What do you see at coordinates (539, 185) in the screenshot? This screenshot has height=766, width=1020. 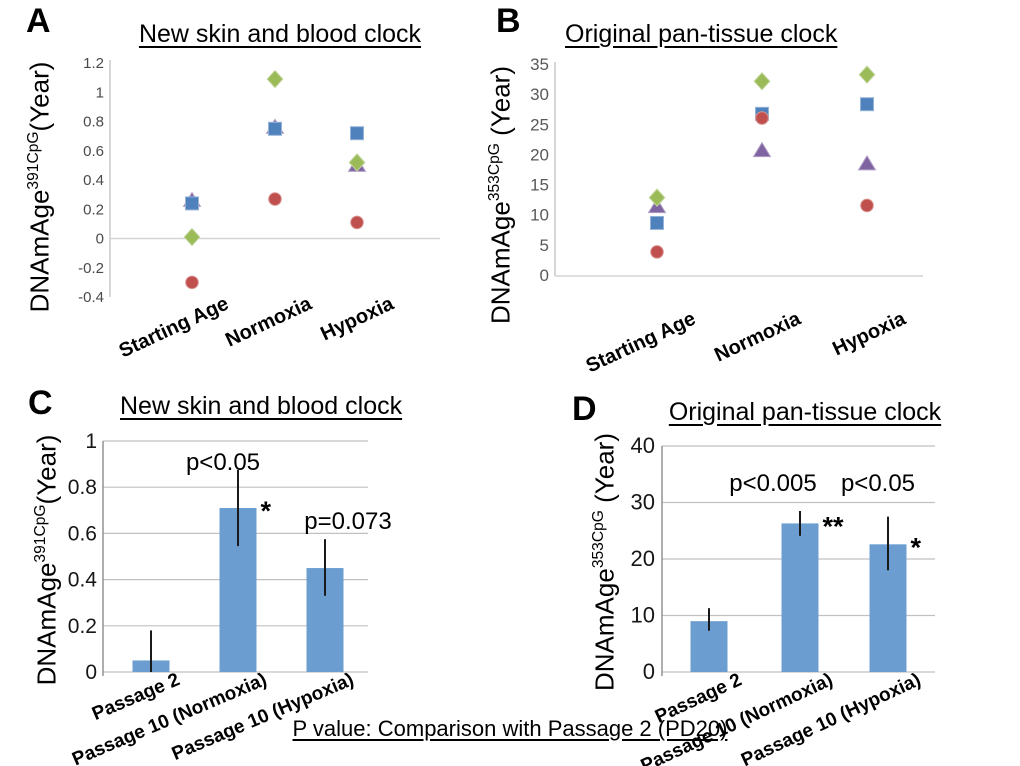 I see `y-tick-label: 15` at bounding box center [539, 185].